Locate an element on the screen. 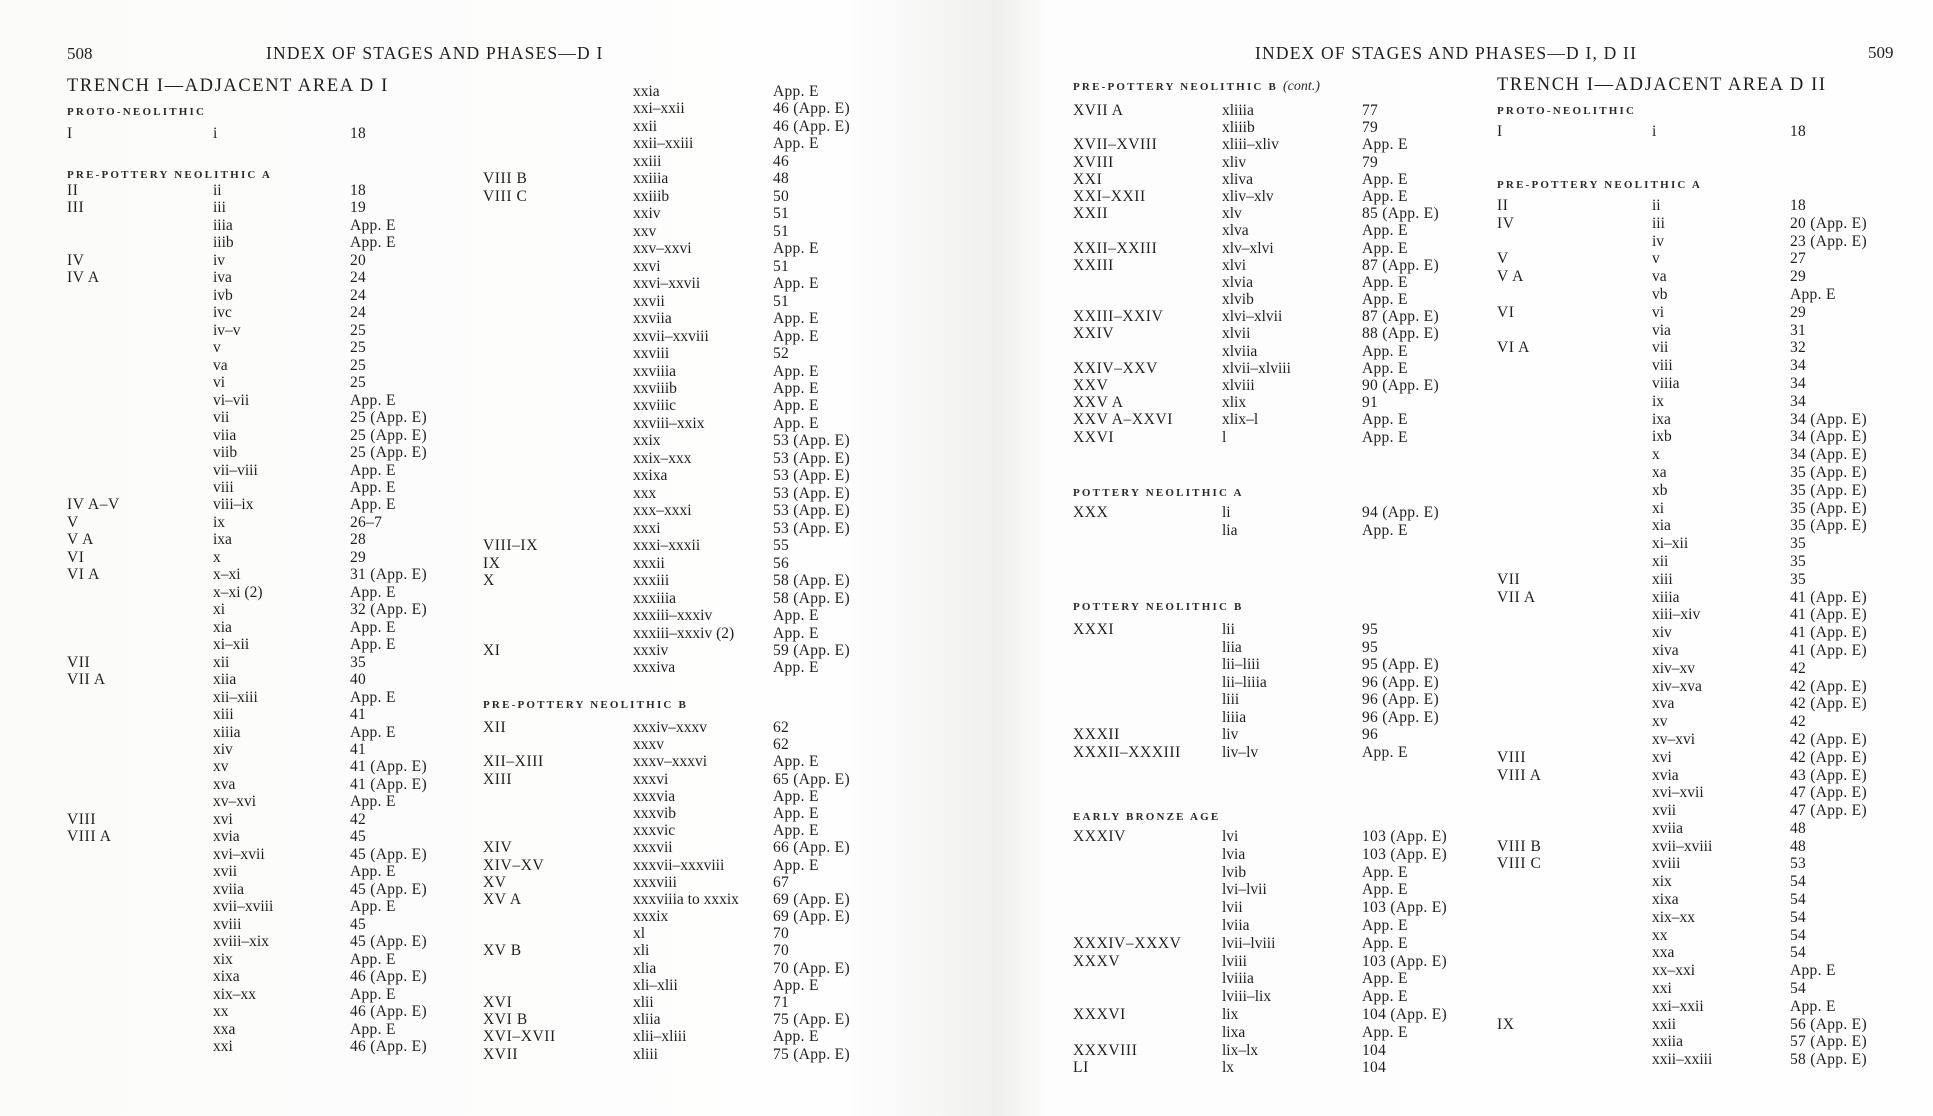  page-number: 509 is located at coordinates (1881, 52).